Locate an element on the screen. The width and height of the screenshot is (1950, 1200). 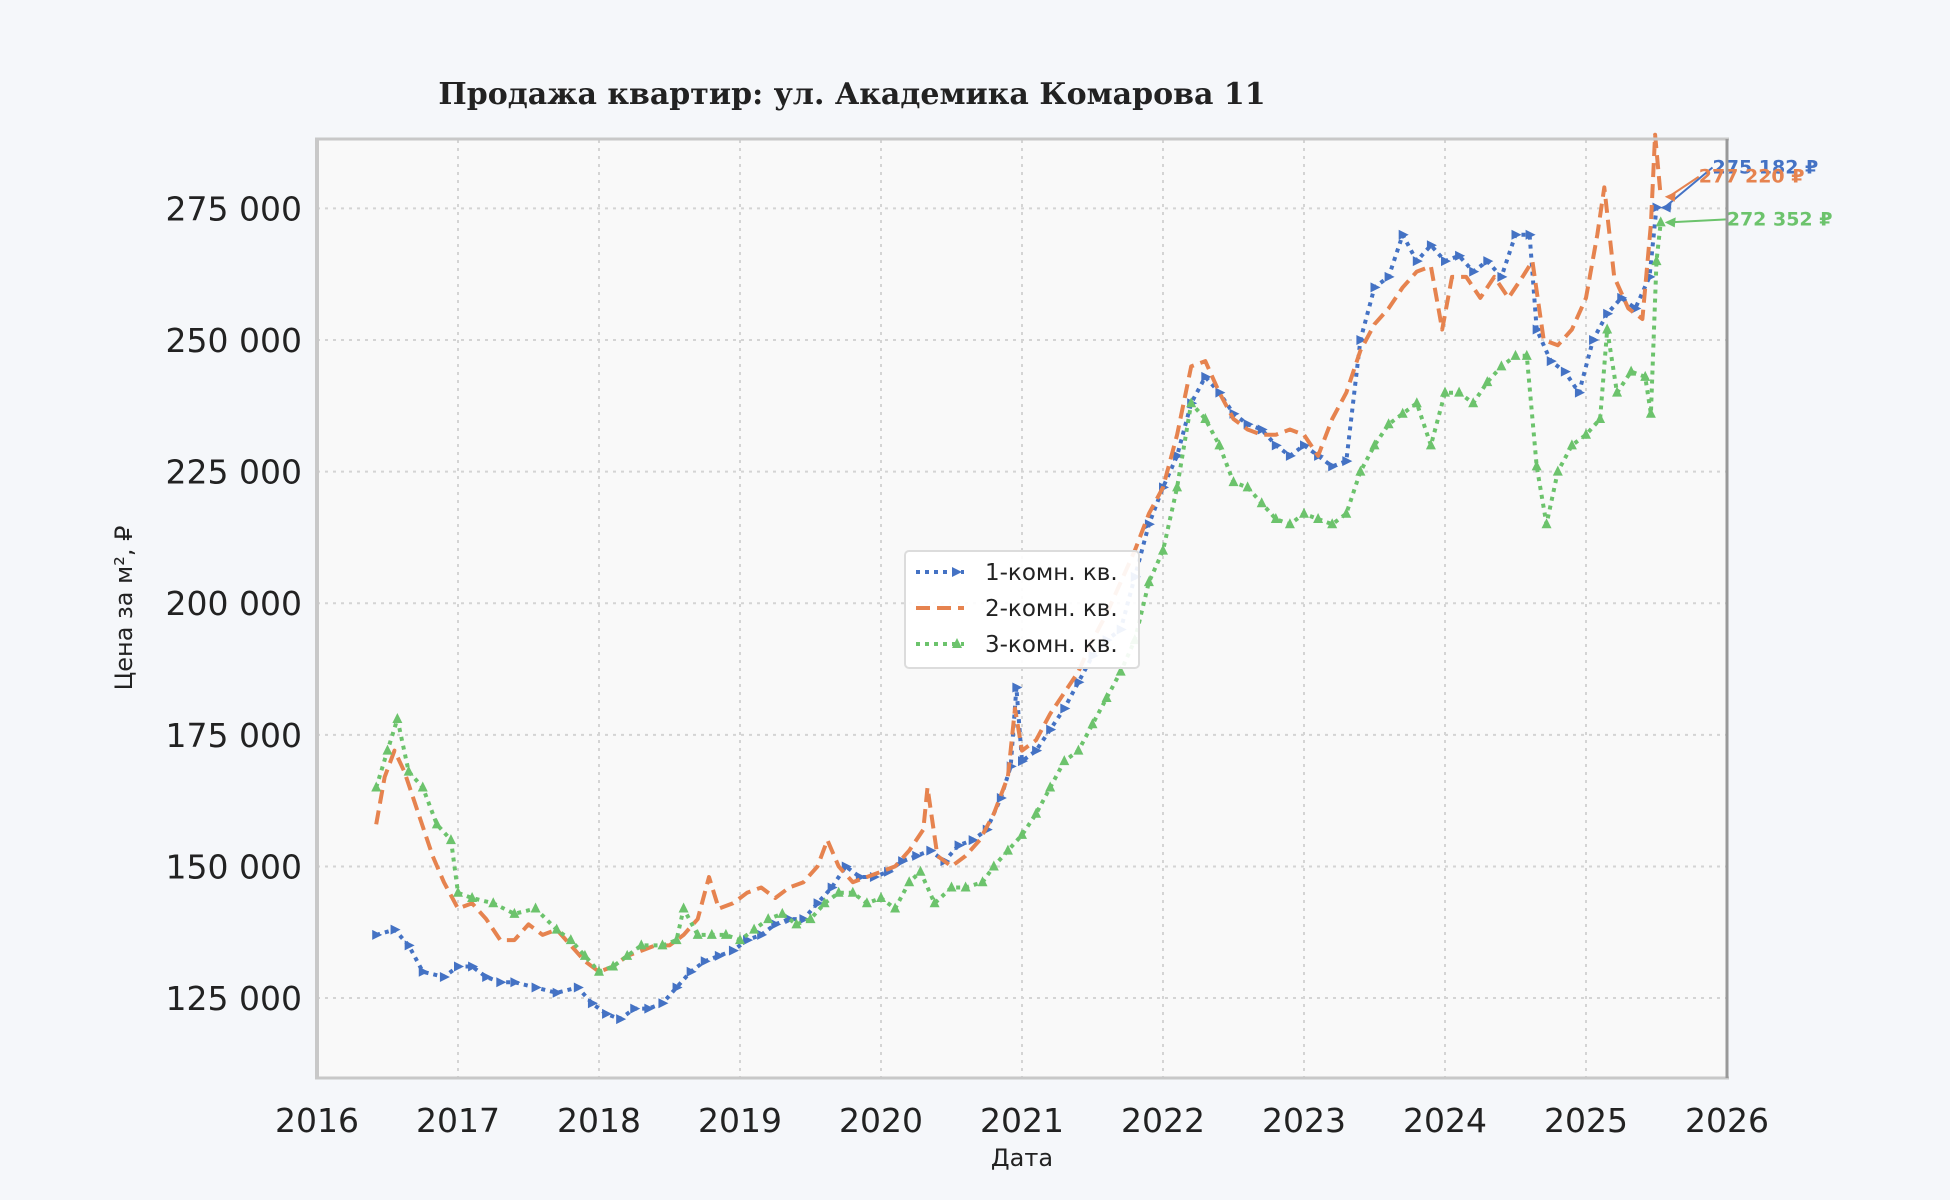
y-tick-label: 175 000 is located at coordinates (234, 735).